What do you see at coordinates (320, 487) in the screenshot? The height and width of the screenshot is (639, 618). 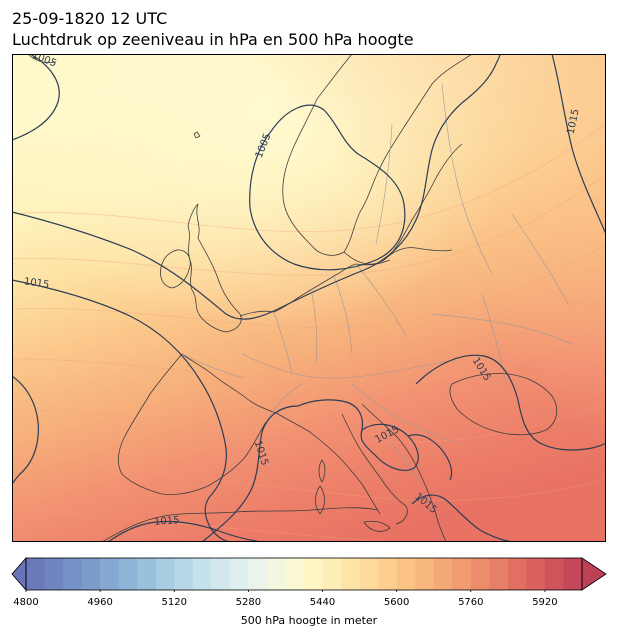 I see `coast-corsica-sardinia` at bounding box center [320, 487].